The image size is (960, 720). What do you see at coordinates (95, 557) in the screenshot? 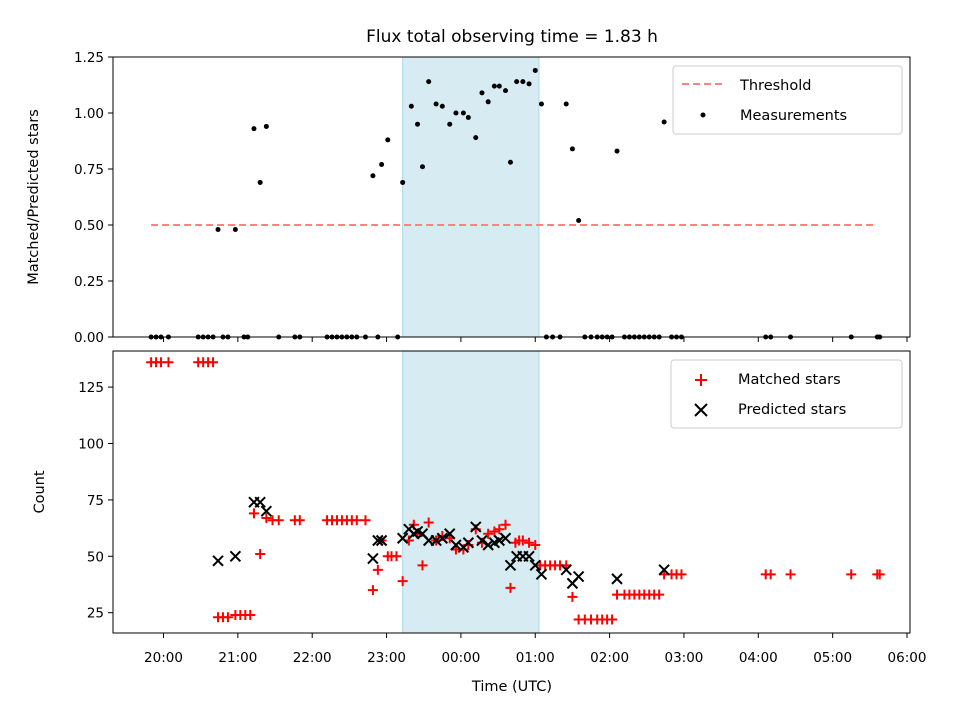
I see `bottom-y-tick-label: 50` at bounding box center [95, 557].